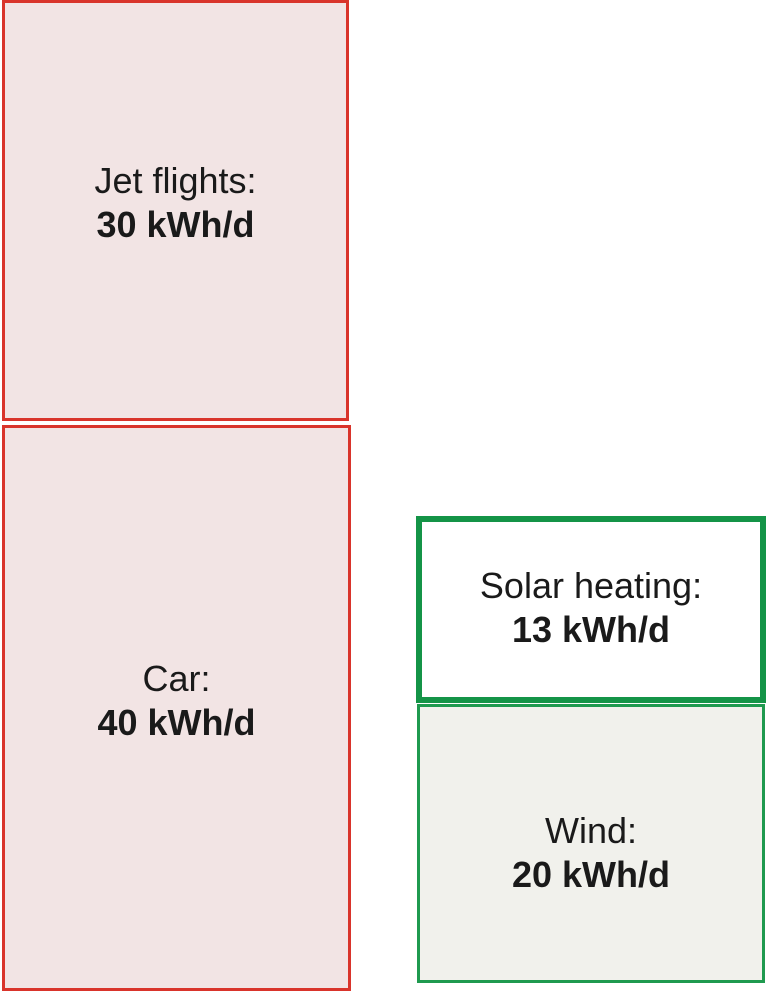  I want to click on jet-flights-text: Jet flights: 30 kWh/d, so click(175, 203).